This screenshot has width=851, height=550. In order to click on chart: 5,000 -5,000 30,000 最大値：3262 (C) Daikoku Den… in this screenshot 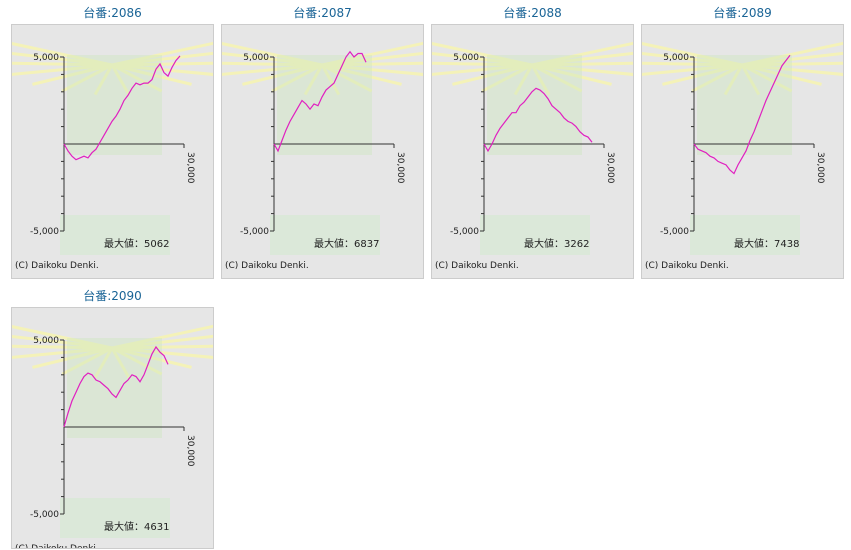, I will do `click(532, 156)`.